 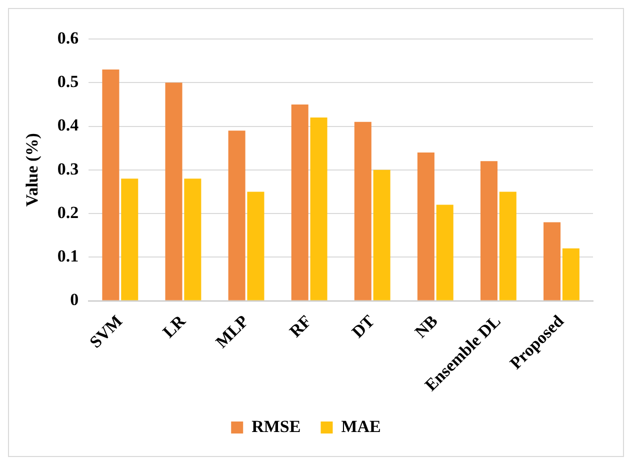 I want to click on x-tick-label: NB, so click(x=426, y=326).